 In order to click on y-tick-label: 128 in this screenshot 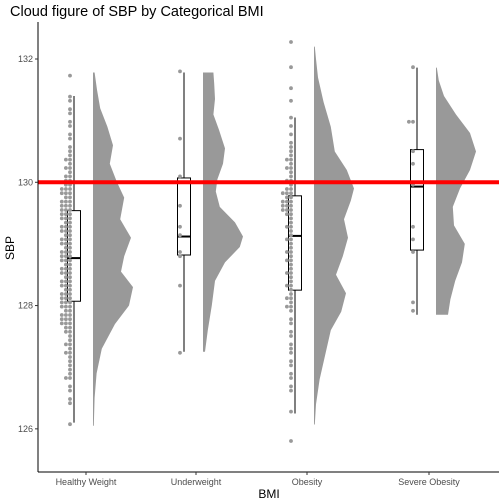, I will do `click(25, 306)`.